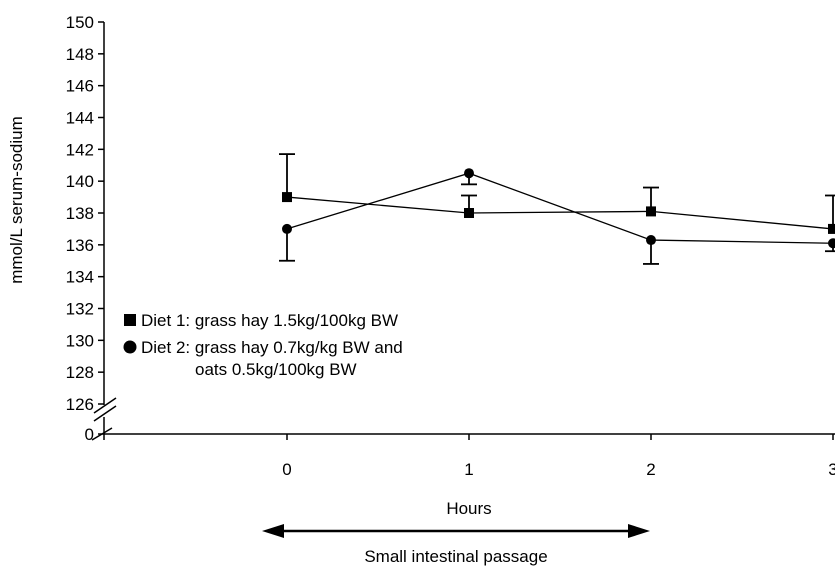 This screenshot has width=835, height=571. Describe the element at coordinates (80, 54) in the screenshot. I see `y-tick-label: 148` at that location.